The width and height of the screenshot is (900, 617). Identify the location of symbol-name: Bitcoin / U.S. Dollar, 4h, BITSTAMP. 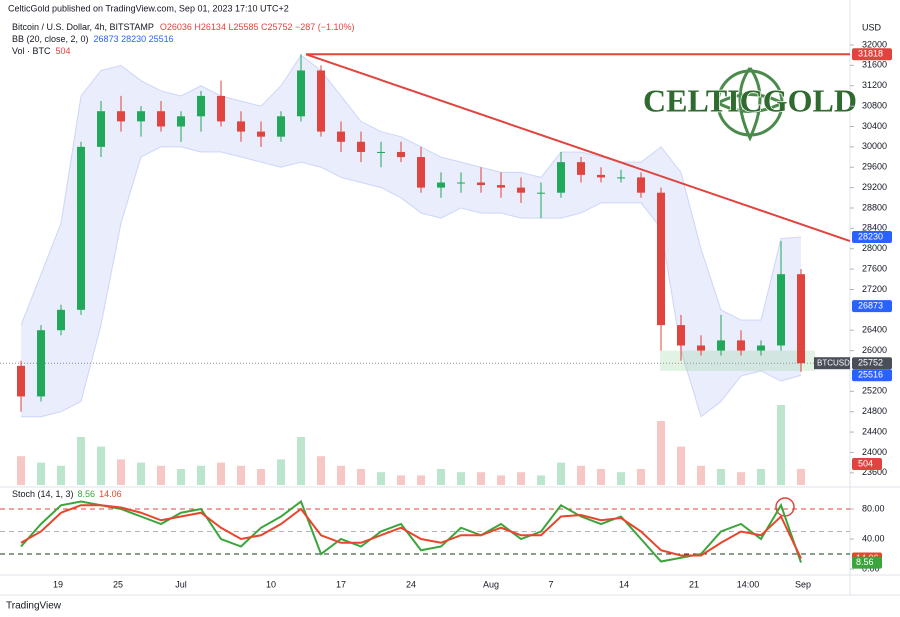
(83, 27).